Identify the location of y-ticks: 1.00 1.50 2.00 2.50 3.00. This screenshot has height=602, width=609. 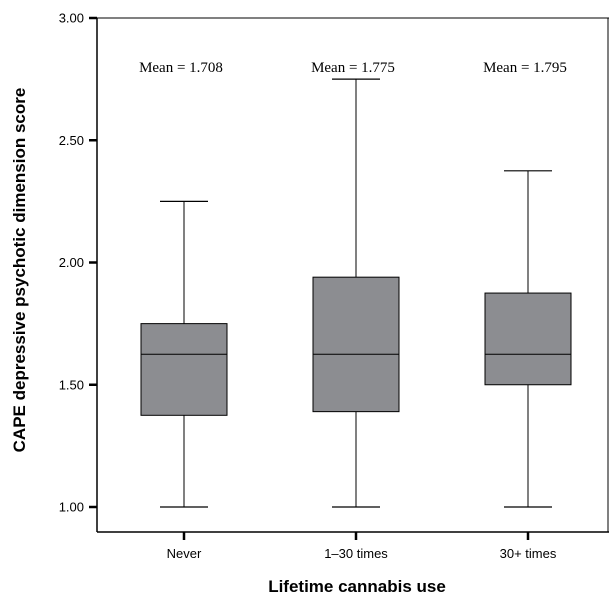
(78, 263).